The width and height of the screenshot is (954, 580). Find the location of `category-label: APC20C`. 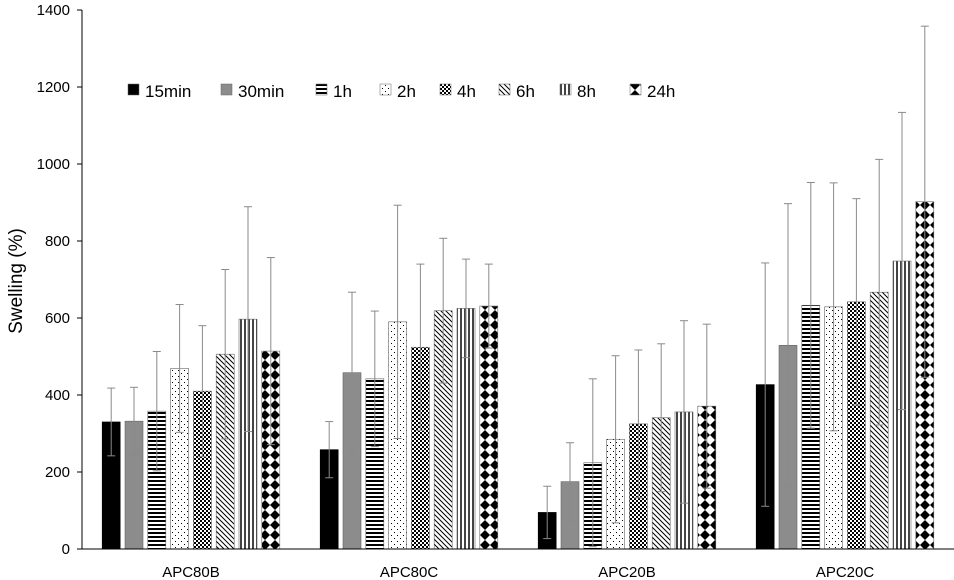

category-label: APC20C is located at coordinates (845, 572).